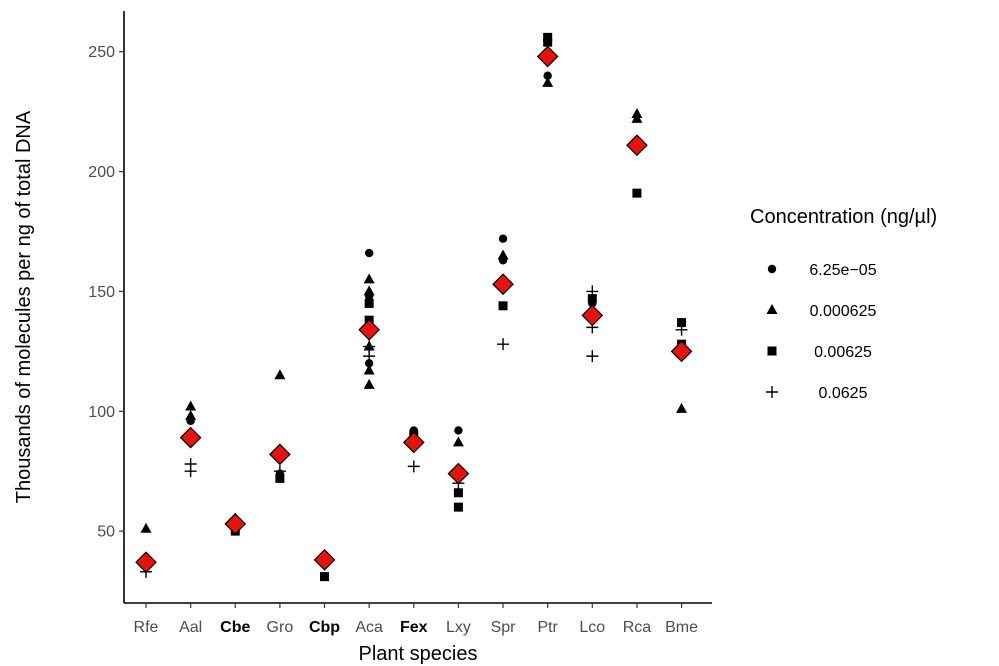  What do you see at coordinates (101, 292) in the screenshot?
I see `y-tick-label: 150` at bounding box center [101, 292].